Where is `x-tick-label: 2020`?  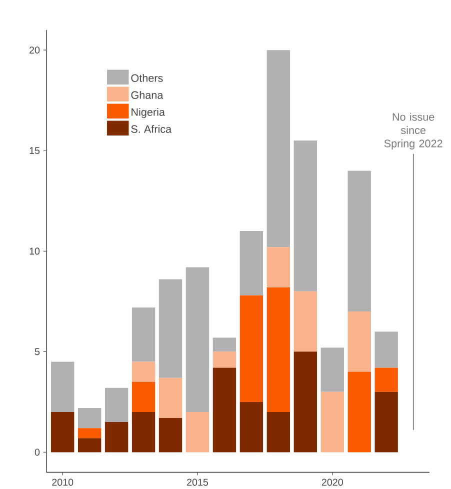
x-tick-label: 2020 is located at coordinates (332, 482).